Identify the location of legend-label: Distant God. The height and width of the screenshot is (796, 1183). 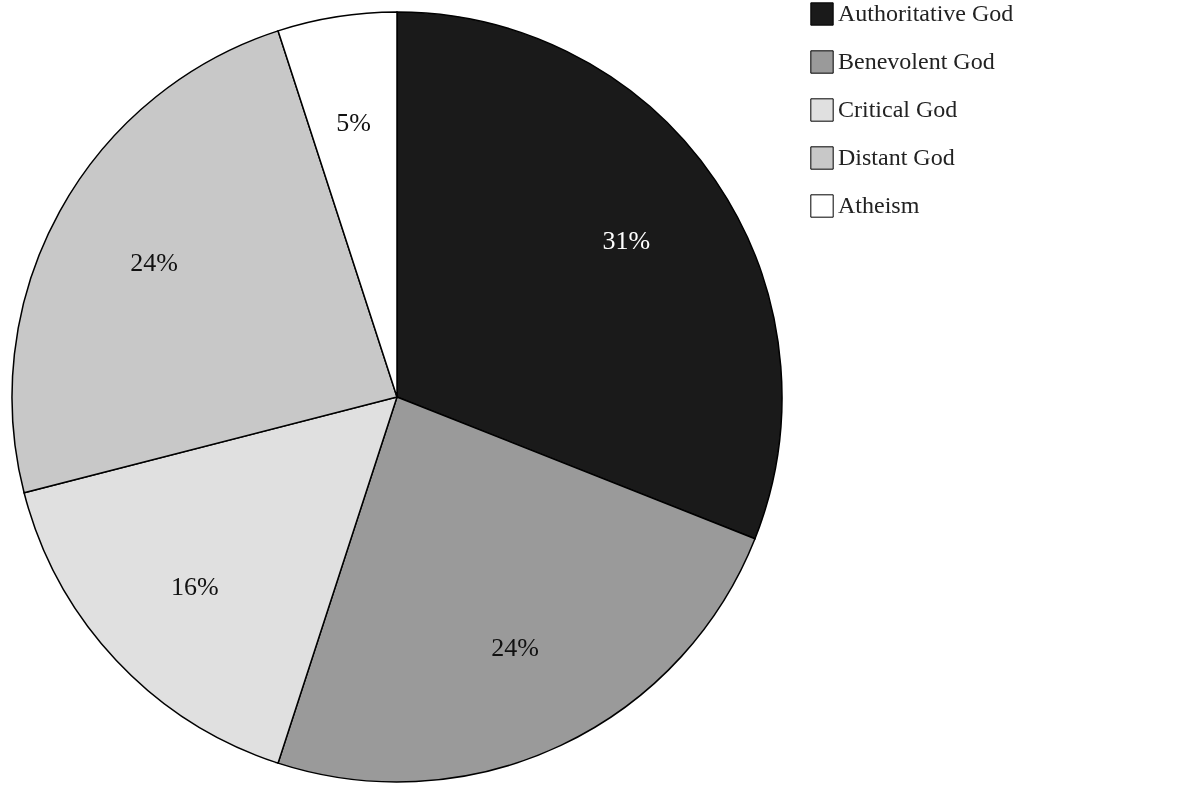
(896, 157).